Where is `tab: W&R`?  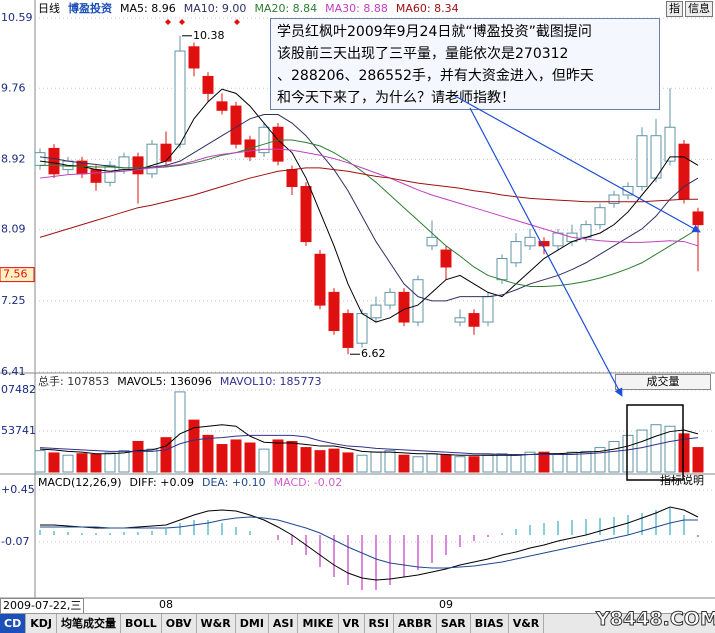 tab: W&R is located at coordinates (216, 623).